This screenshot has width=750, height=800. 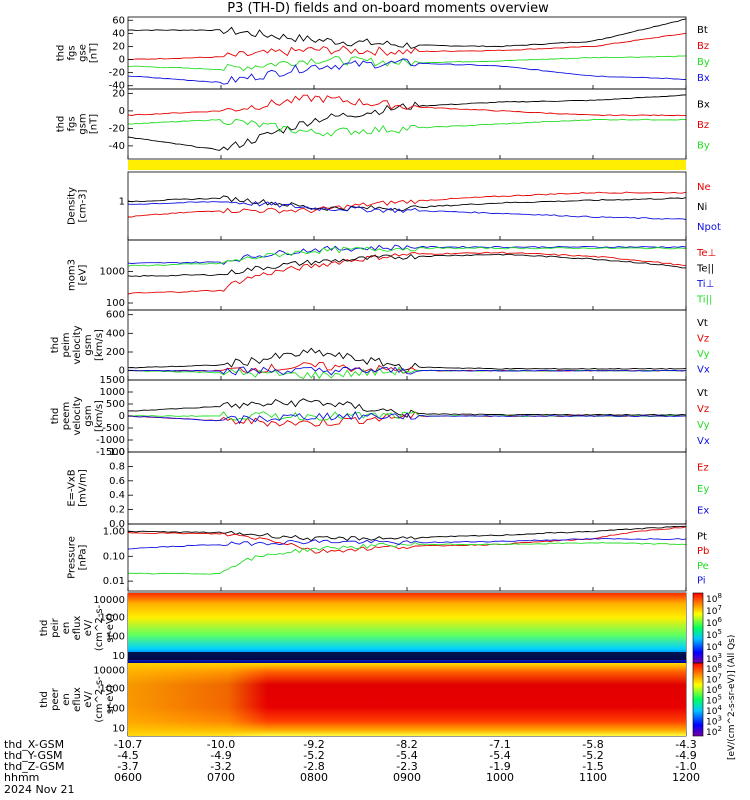 What do you see at coordinates (83, 557) in the screenshot?
I see `ylabel-line: [nPa]` at bounding box center [83, 557].